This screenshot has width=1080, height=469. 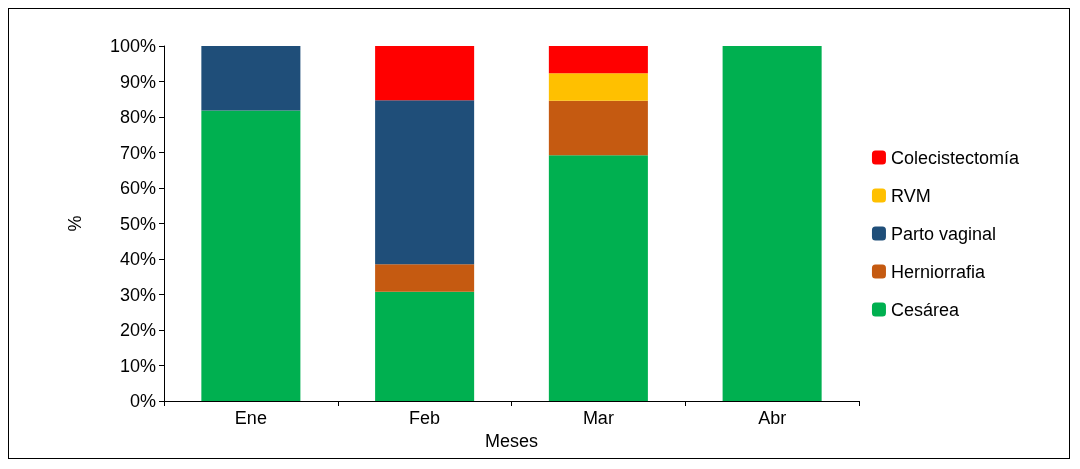 I want to click on y-tick-label: 70%, so click(x=137, y=152).